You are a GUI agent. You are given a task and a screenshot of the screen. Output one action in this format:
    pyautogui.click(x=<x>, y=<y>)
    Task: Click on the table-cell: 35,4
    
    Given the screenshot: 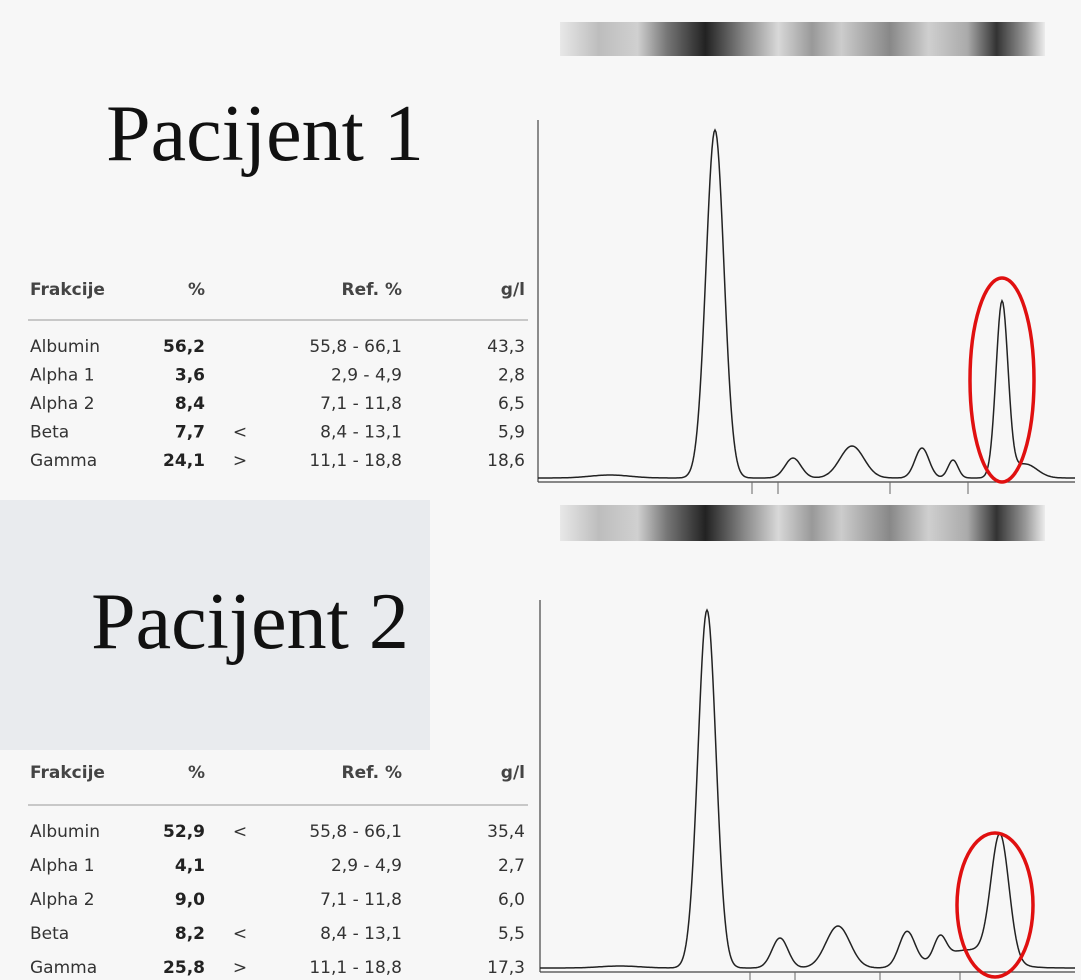 What is the action you would take?
    pyautogui.click(x=506, y=832)
    